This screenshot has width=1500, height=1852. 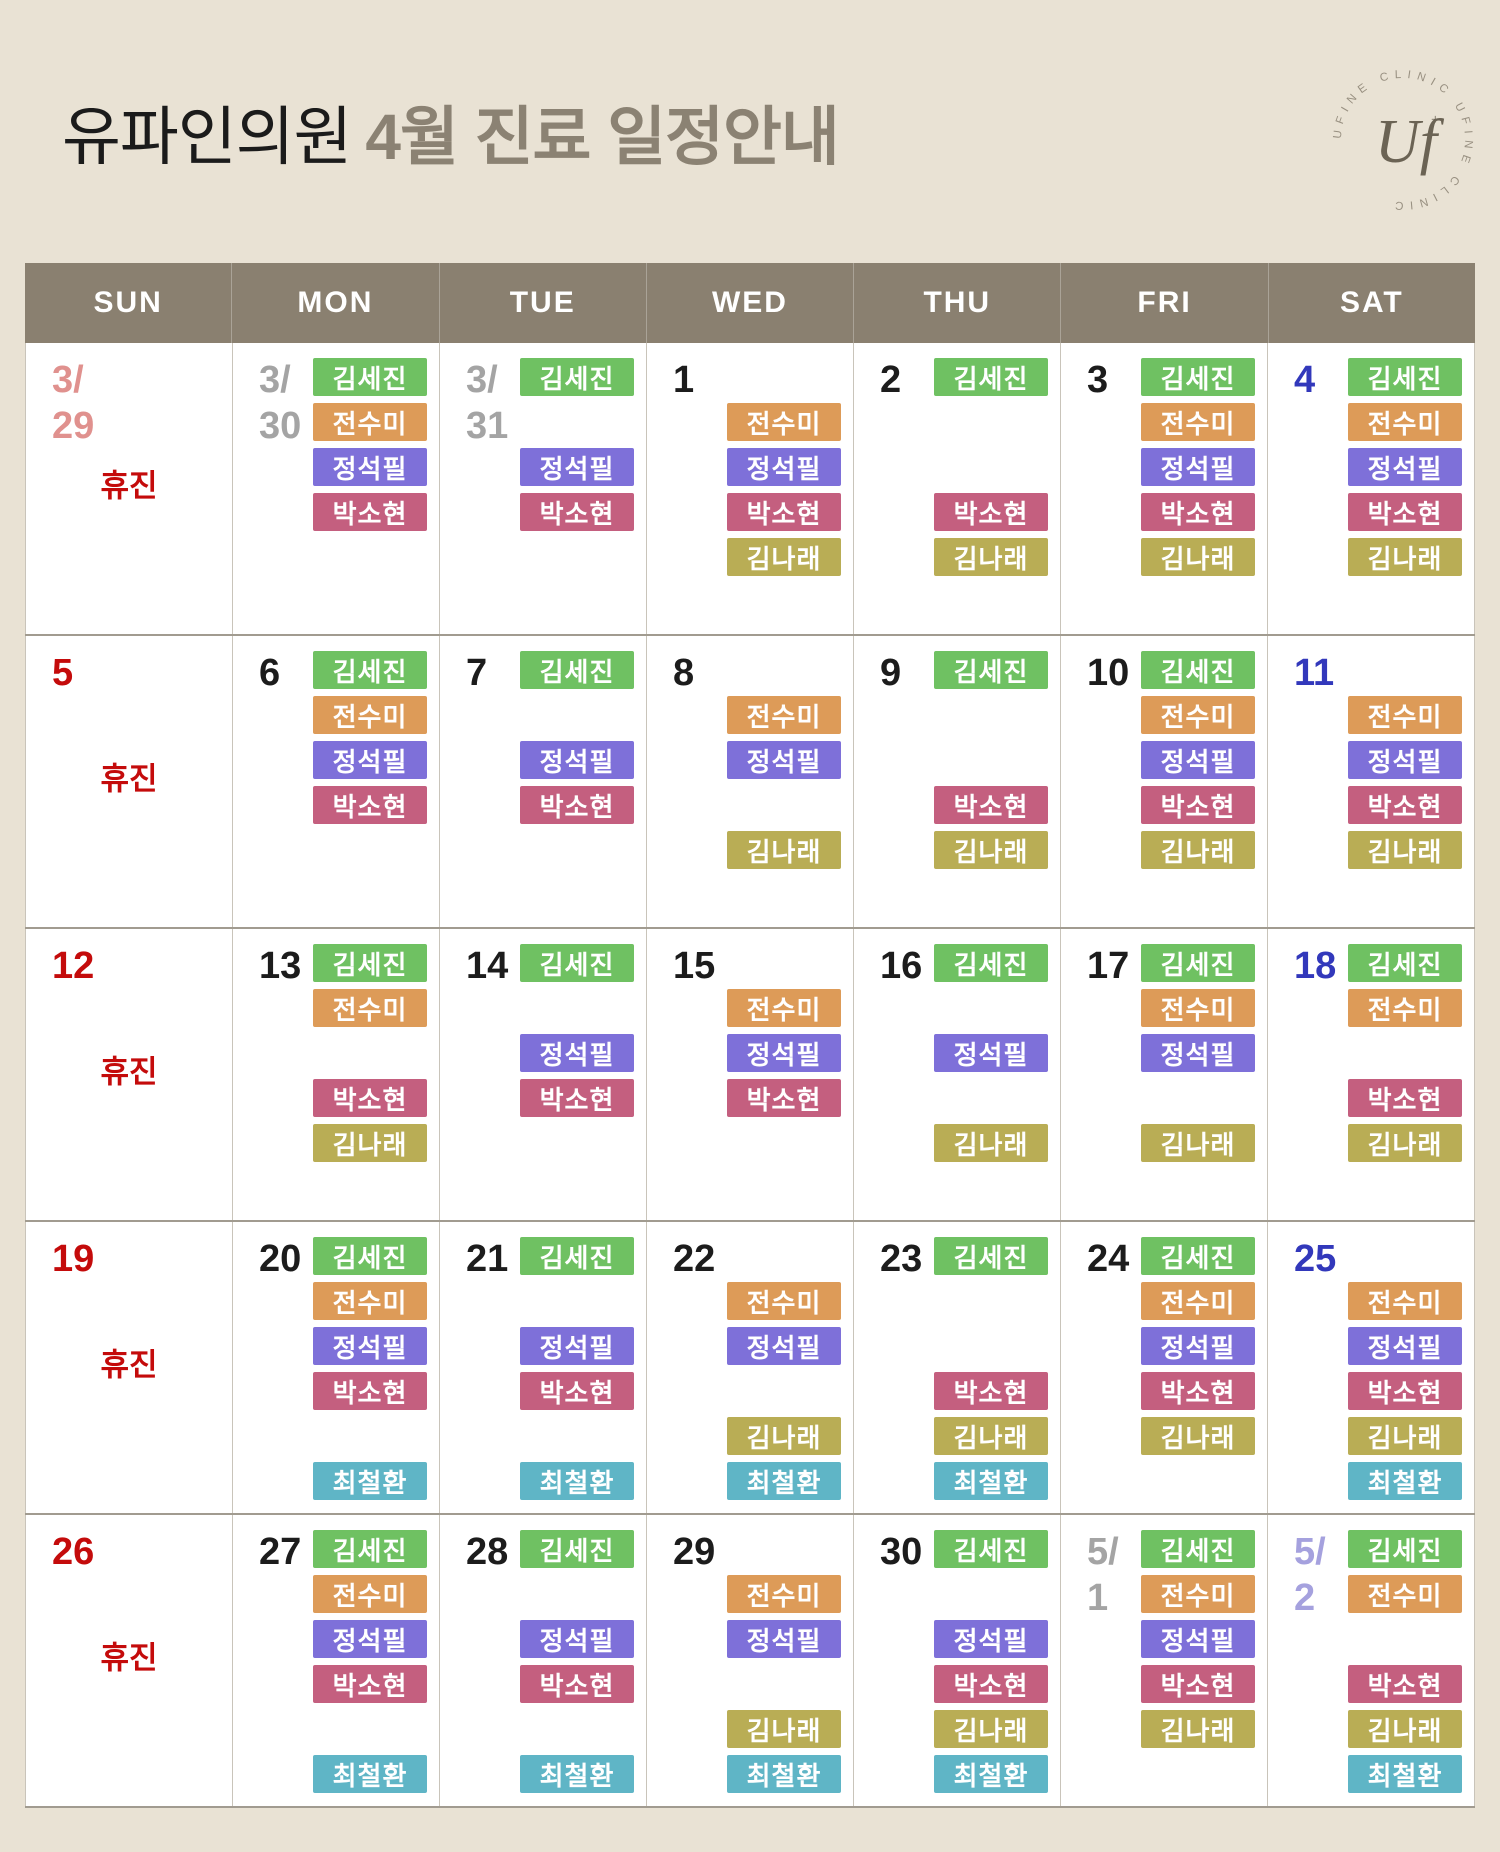 I want to click on doctor-badge-column: 전수미 정석필 김나래, so click(x=784, y=782).